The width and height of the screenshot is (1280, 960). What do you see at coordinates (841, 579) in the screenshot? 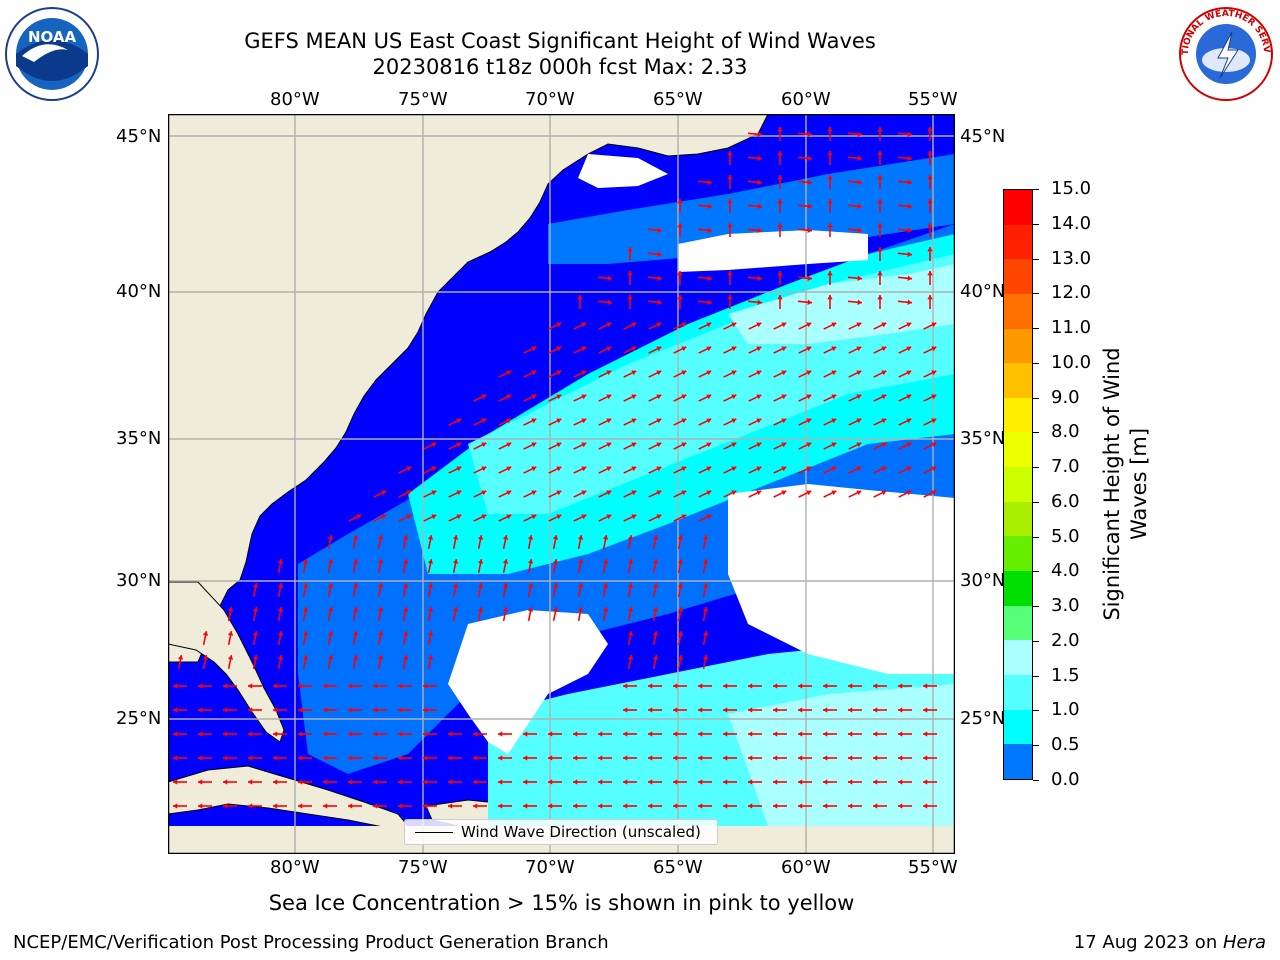
I see `no-data-region-east` at bounding box center [841, 579].